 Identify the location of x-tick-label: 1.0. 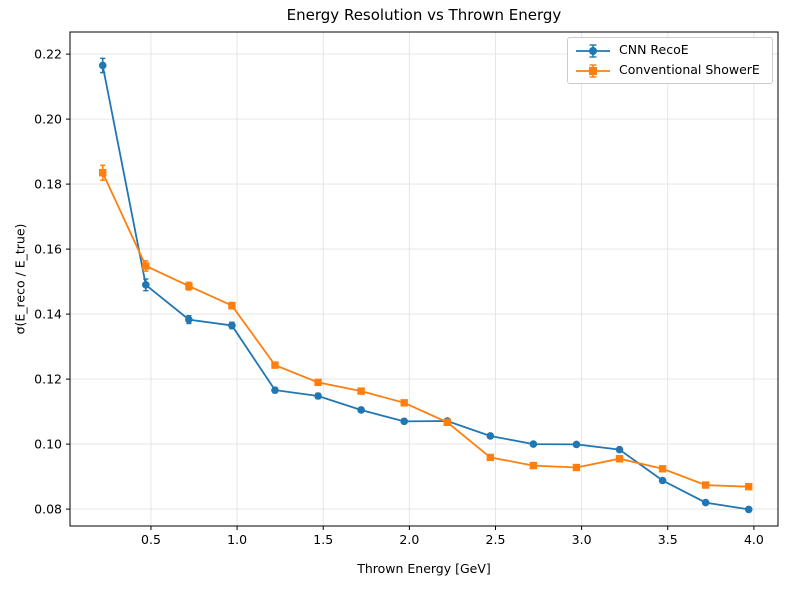
(237, 539).